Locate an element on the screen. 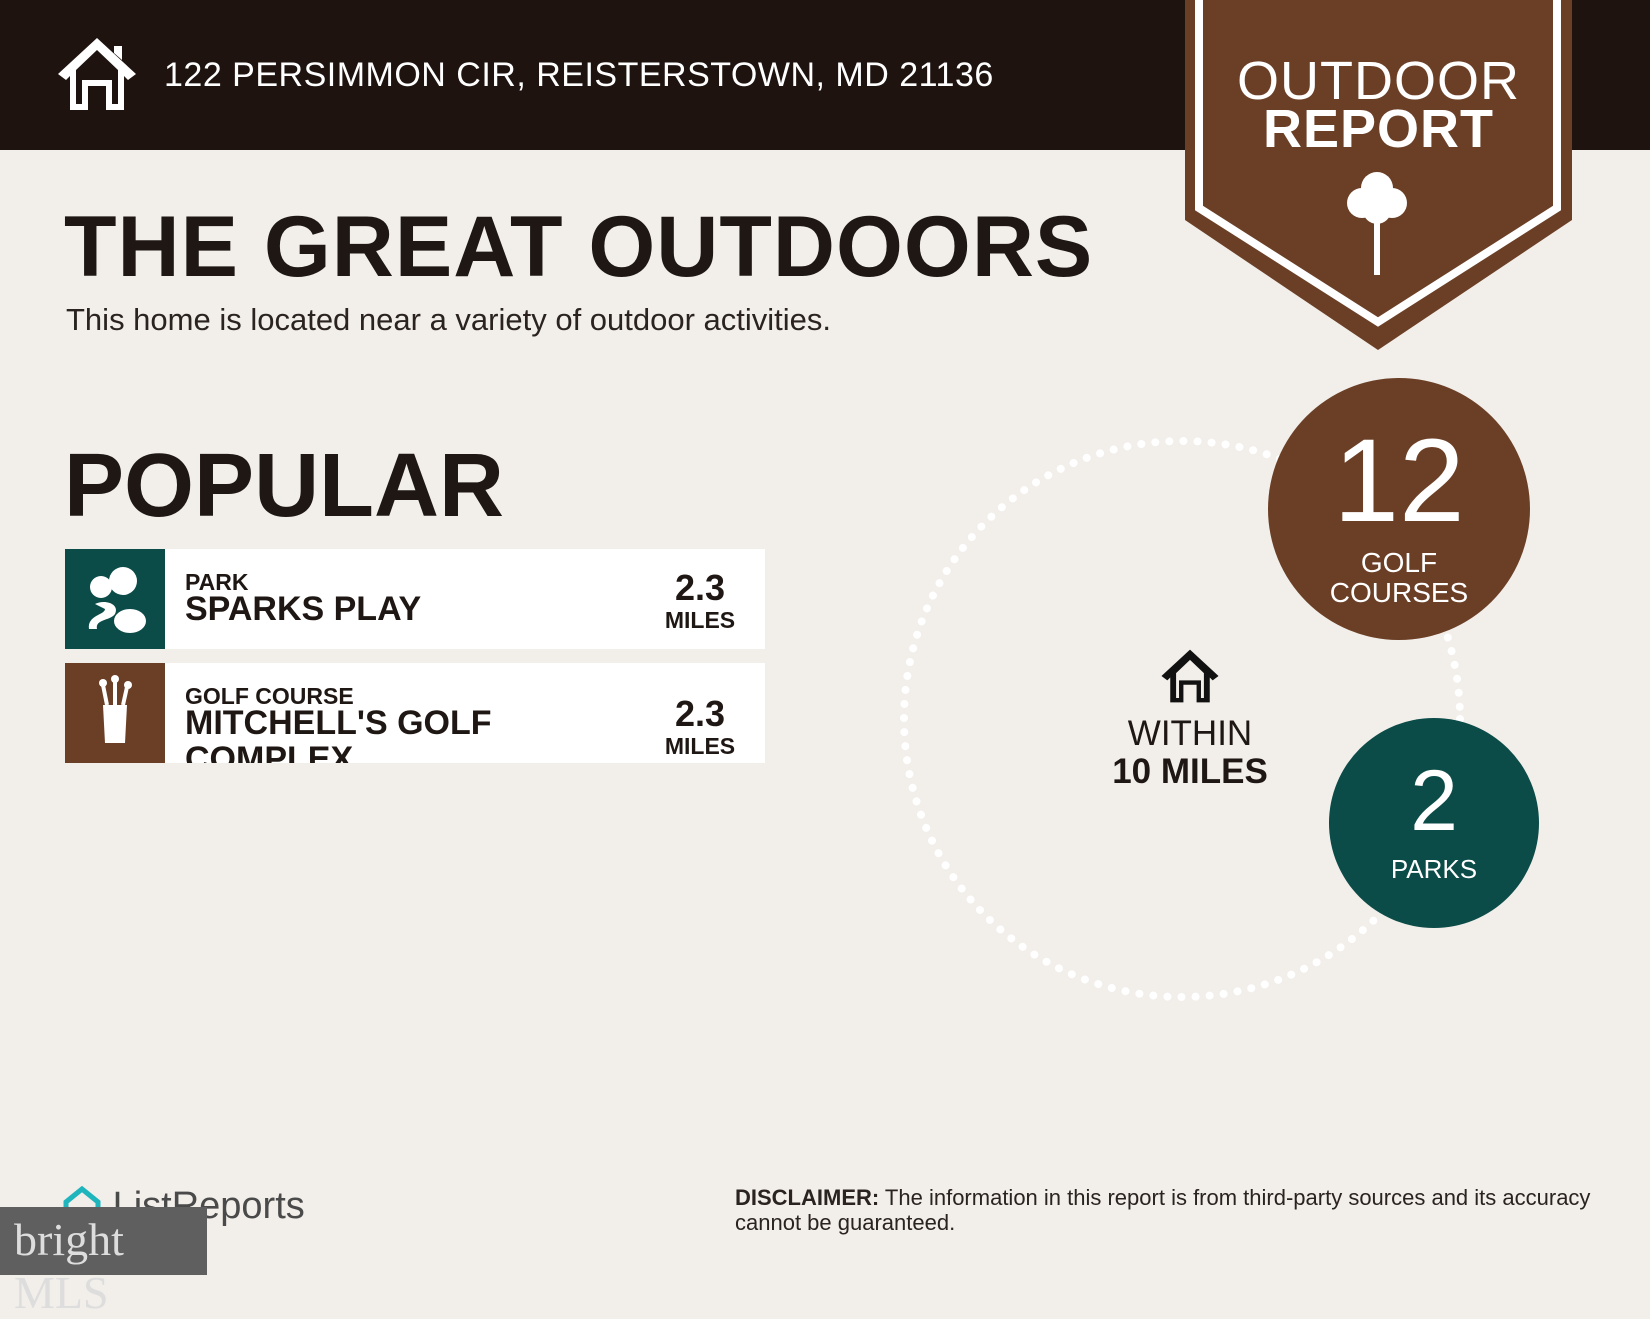  golf-label: GOLF is located at coordinates (1399, 562).